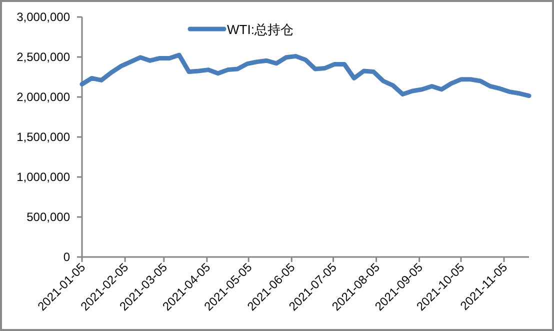 This screenshot has width=554, height=331. Describe the element at coordinates (48, 217) in the screenshot. I see `y-tick-label: 500,000` at that location.